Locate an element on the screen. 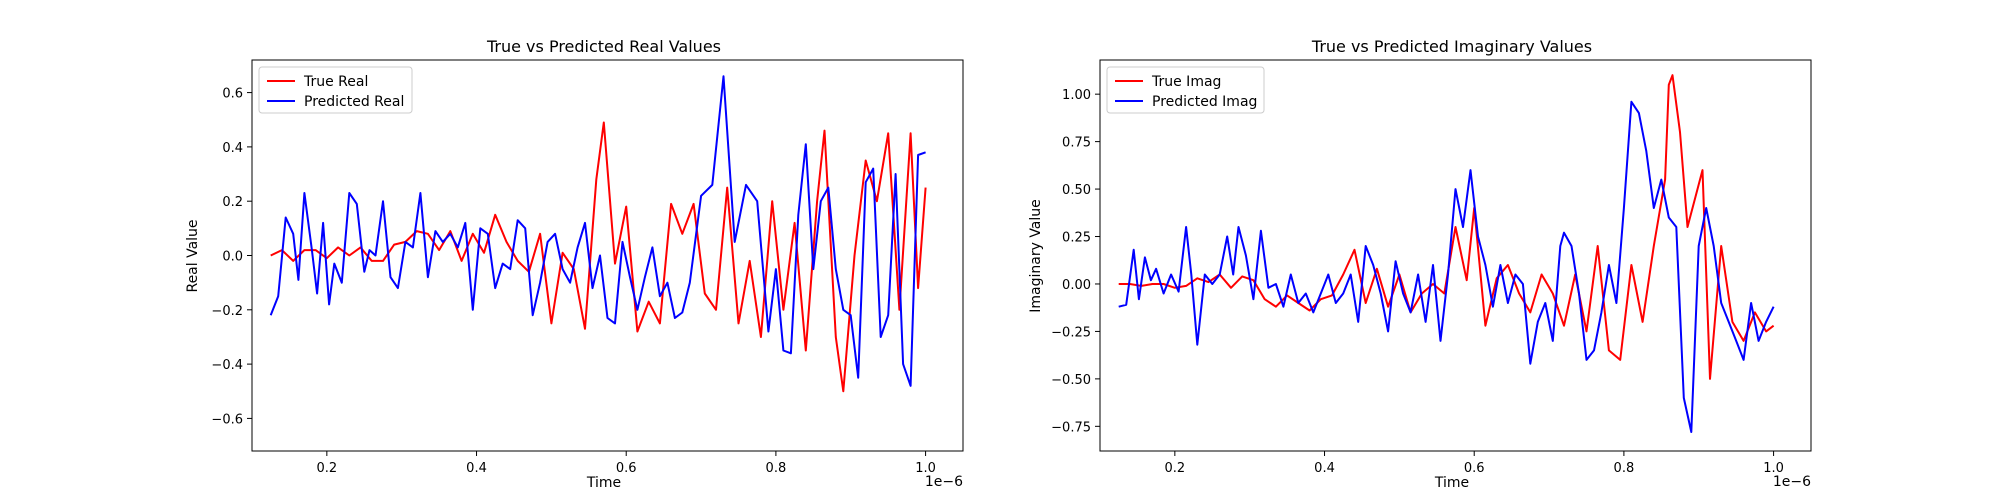 This screenshot has height=500, width=2000. legend: True Imag Predicted Imag is located at coordinates (1185, 90).